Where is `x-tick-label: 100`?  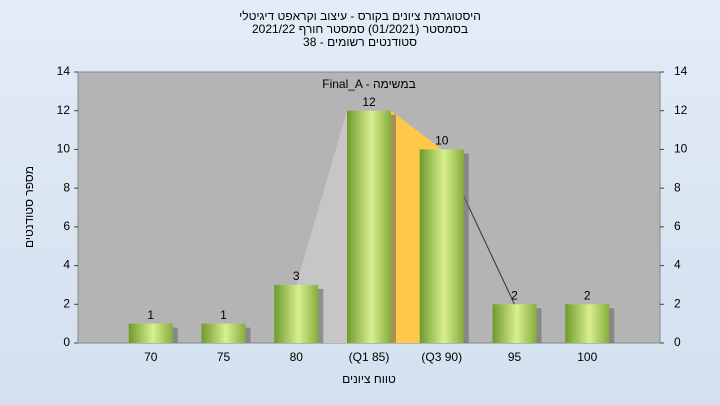 x-tick-label: 100 is located at coordinates (587, 357).